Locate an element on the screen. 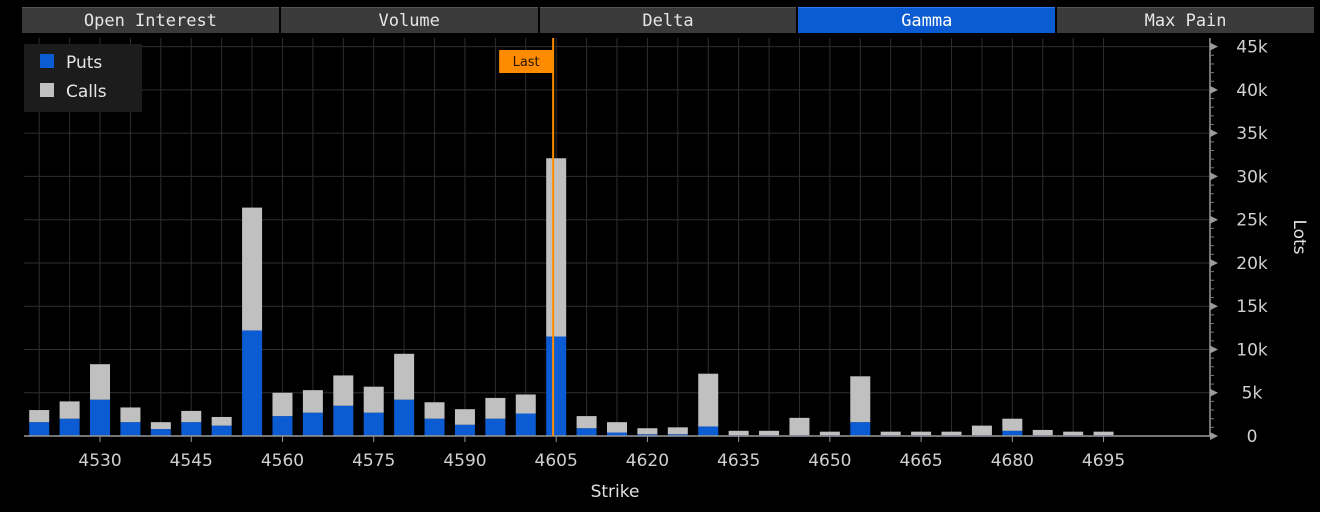 The image size is (1320, 512). y-tick-label: 35k is located at coordinates (1252, 134).